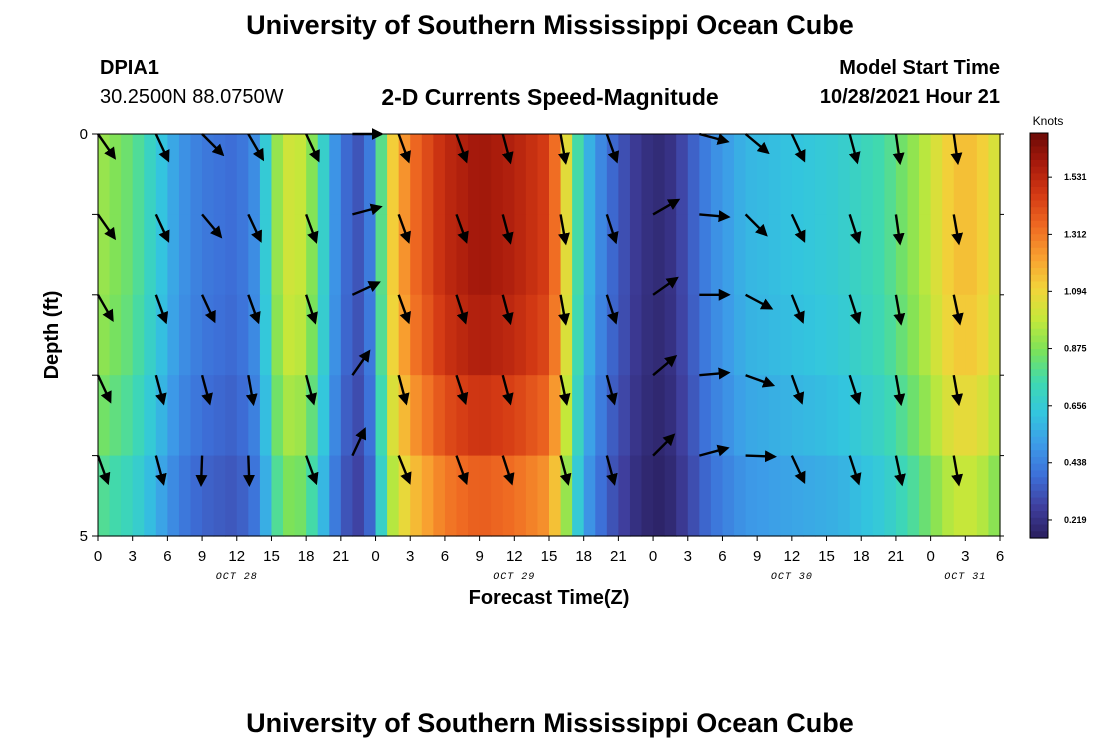 Image resolution: width=1100 pixels, height=750 pixels. Describe the element at coordinates (919, 68) in the screenshot. I see `model-start-label: Model Start Time` at that location.